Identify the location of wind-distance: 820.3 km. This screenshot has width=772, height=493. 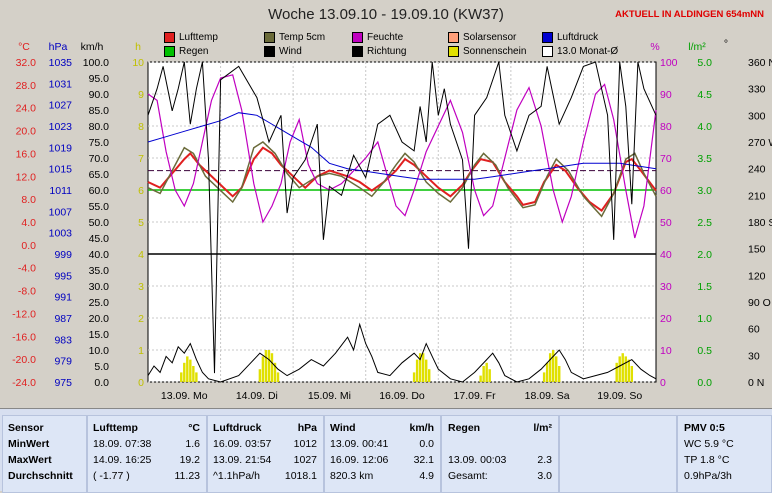
(352, 476).